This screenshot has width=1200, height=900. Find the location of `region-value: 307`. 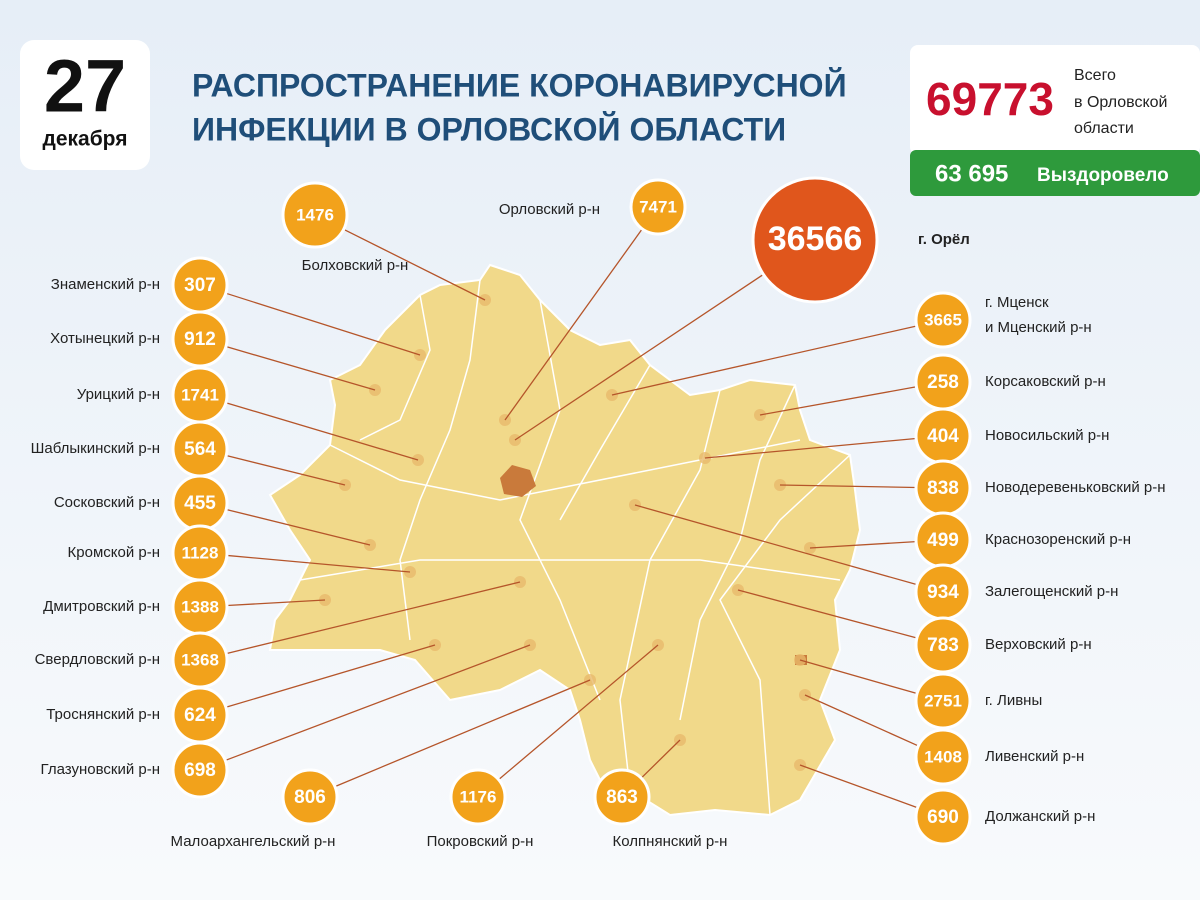

region-value: 307 is located at coordinates (200, 285).